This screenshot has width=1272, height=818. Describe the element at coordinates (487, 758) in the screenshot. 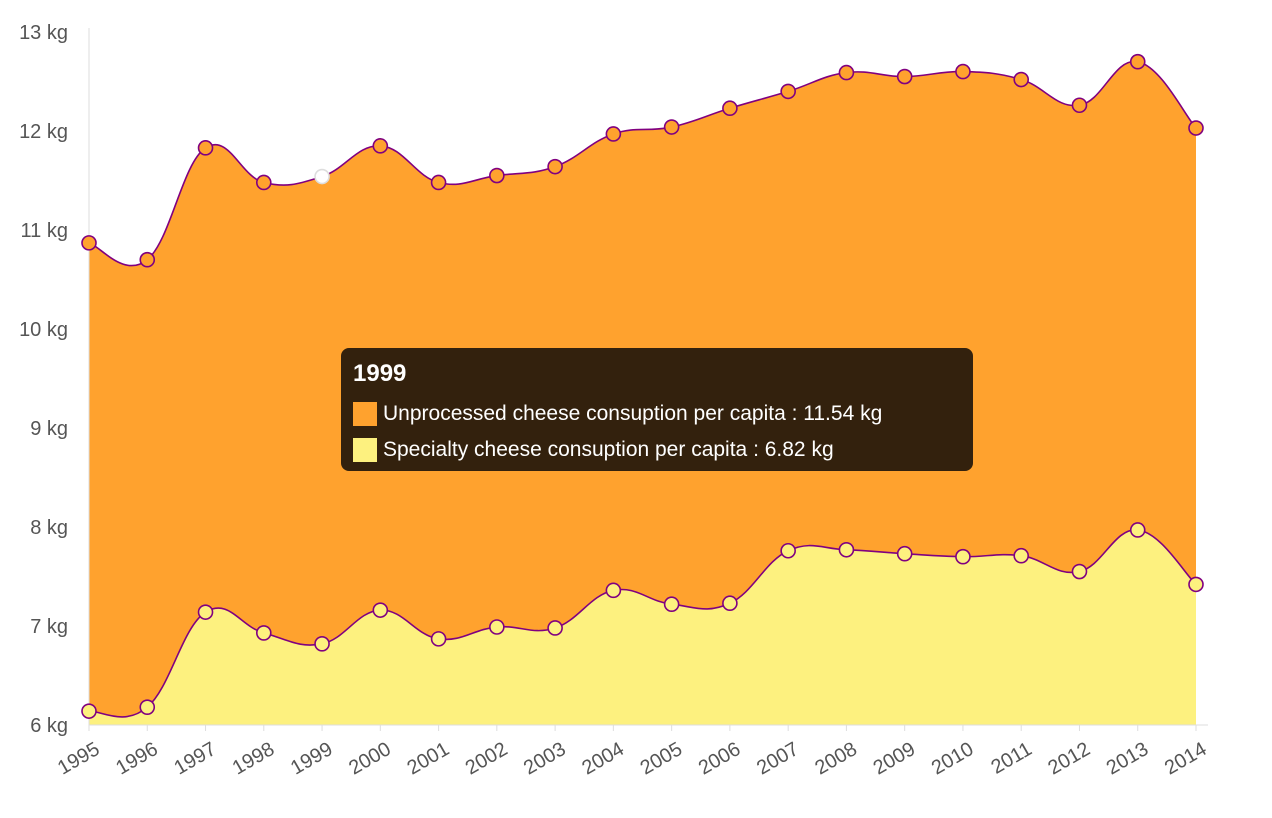

I see `x-tick-label: 2002` at that location.